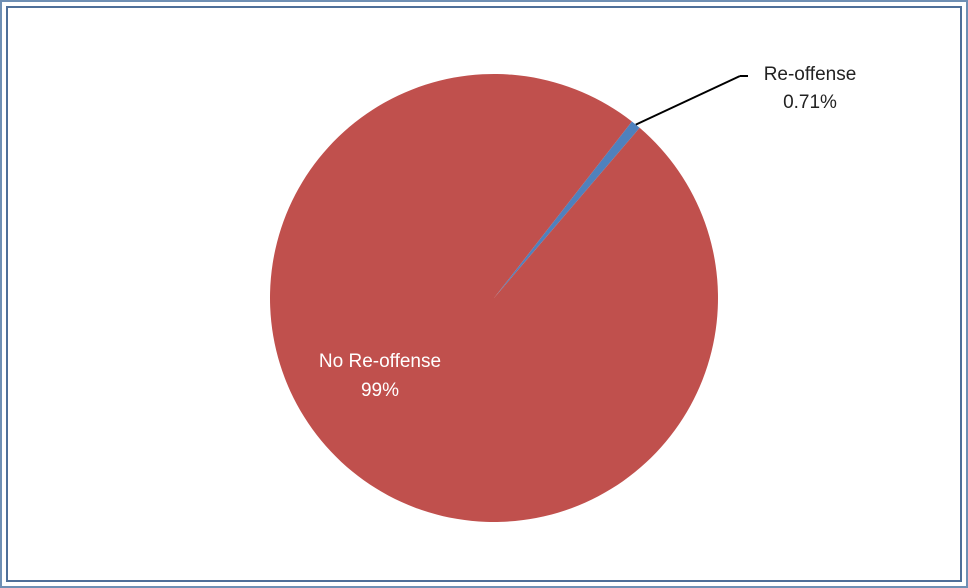  Describe the element at coordinates (810, 102) in the screenshot. I see `slice-value-reoffense: 0.71%` at that location.